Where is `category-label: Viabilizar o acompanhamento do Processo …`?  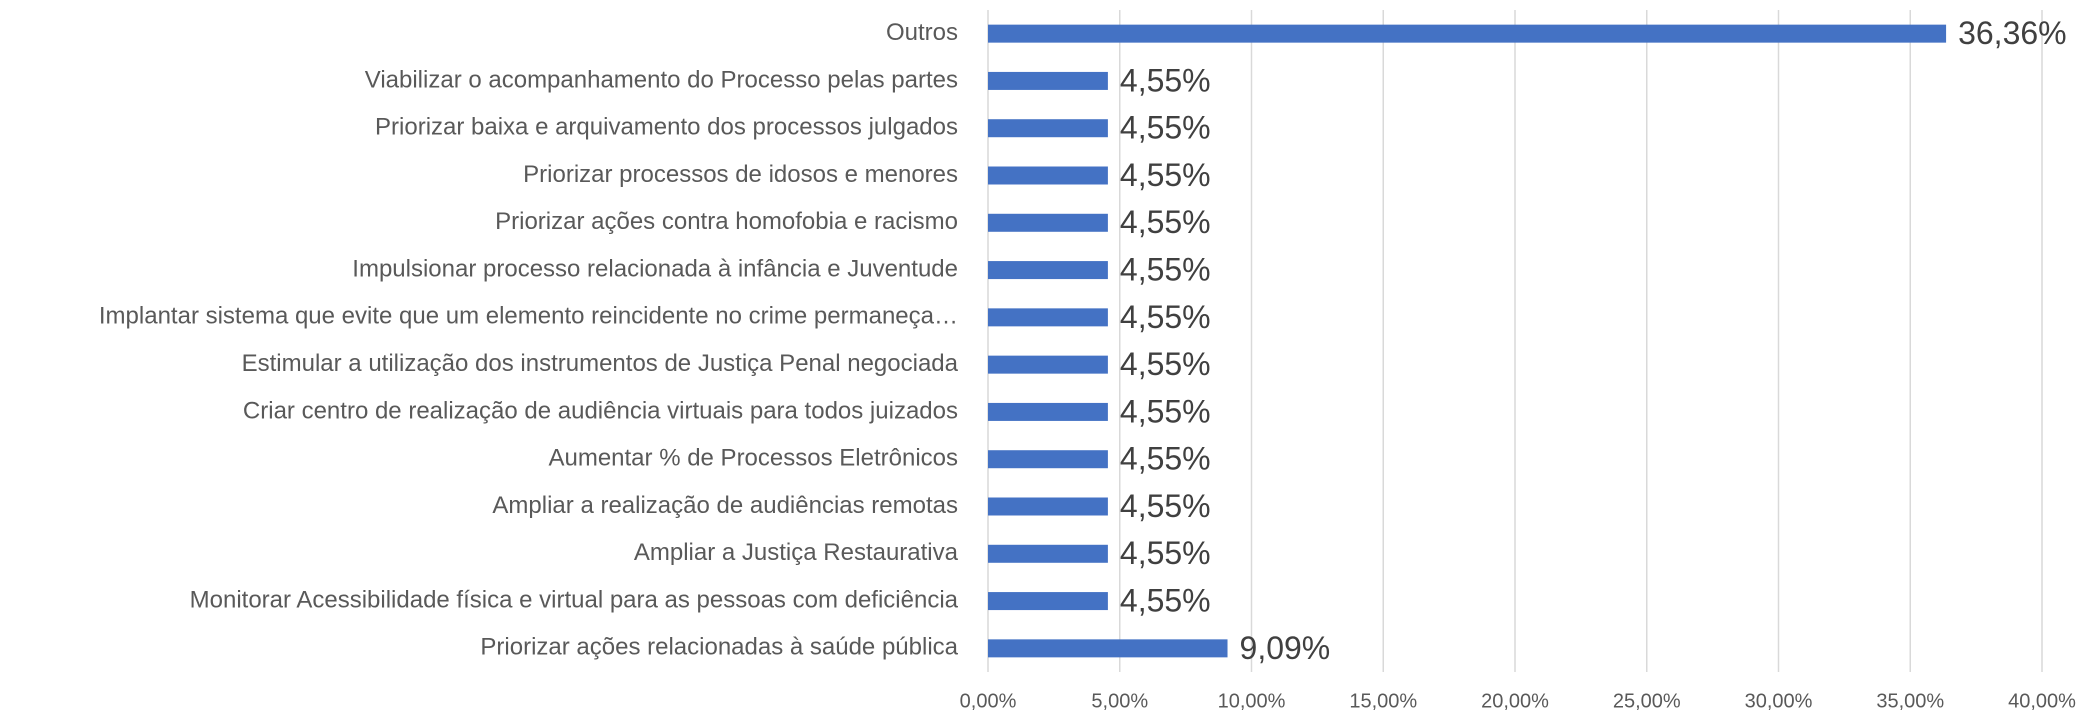
category-label: Viabilizar o acompanhamento do Processo … is located at coordinates (661, 79).